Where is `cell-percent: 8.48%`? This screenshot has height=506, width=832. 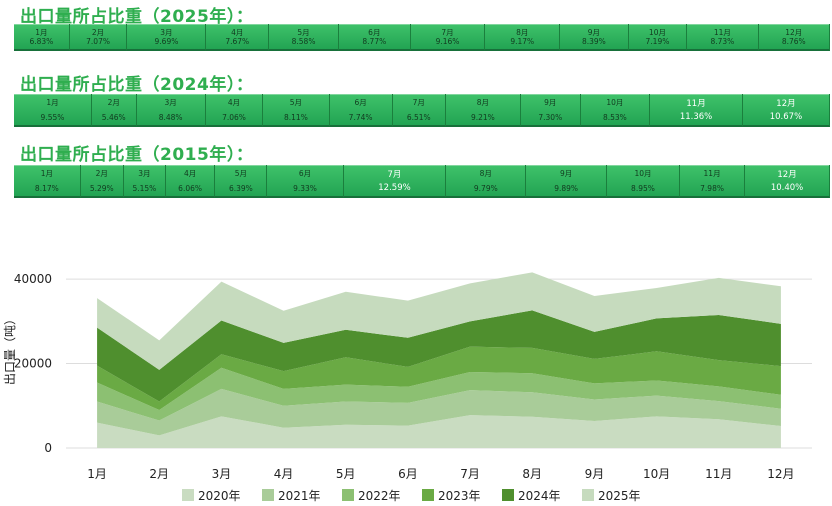
cell-percent: 8.48% is located at coordinates (170, 117).